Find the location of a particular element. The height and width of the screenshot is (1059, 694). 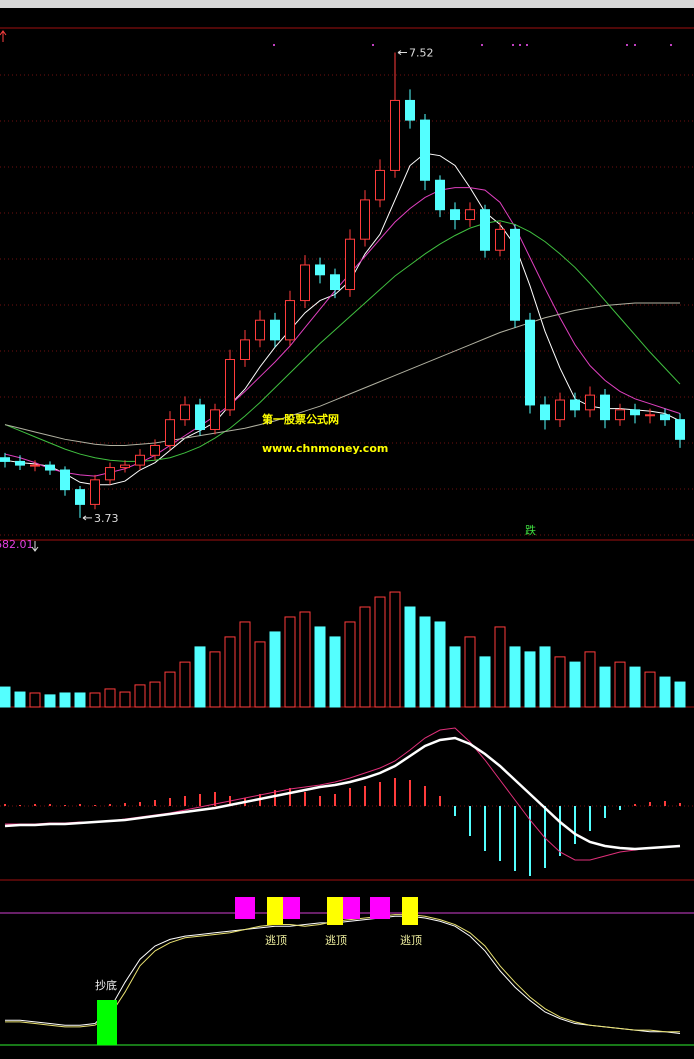

bottom-signal-label: 抄底 is located at coordinates (106, 985).